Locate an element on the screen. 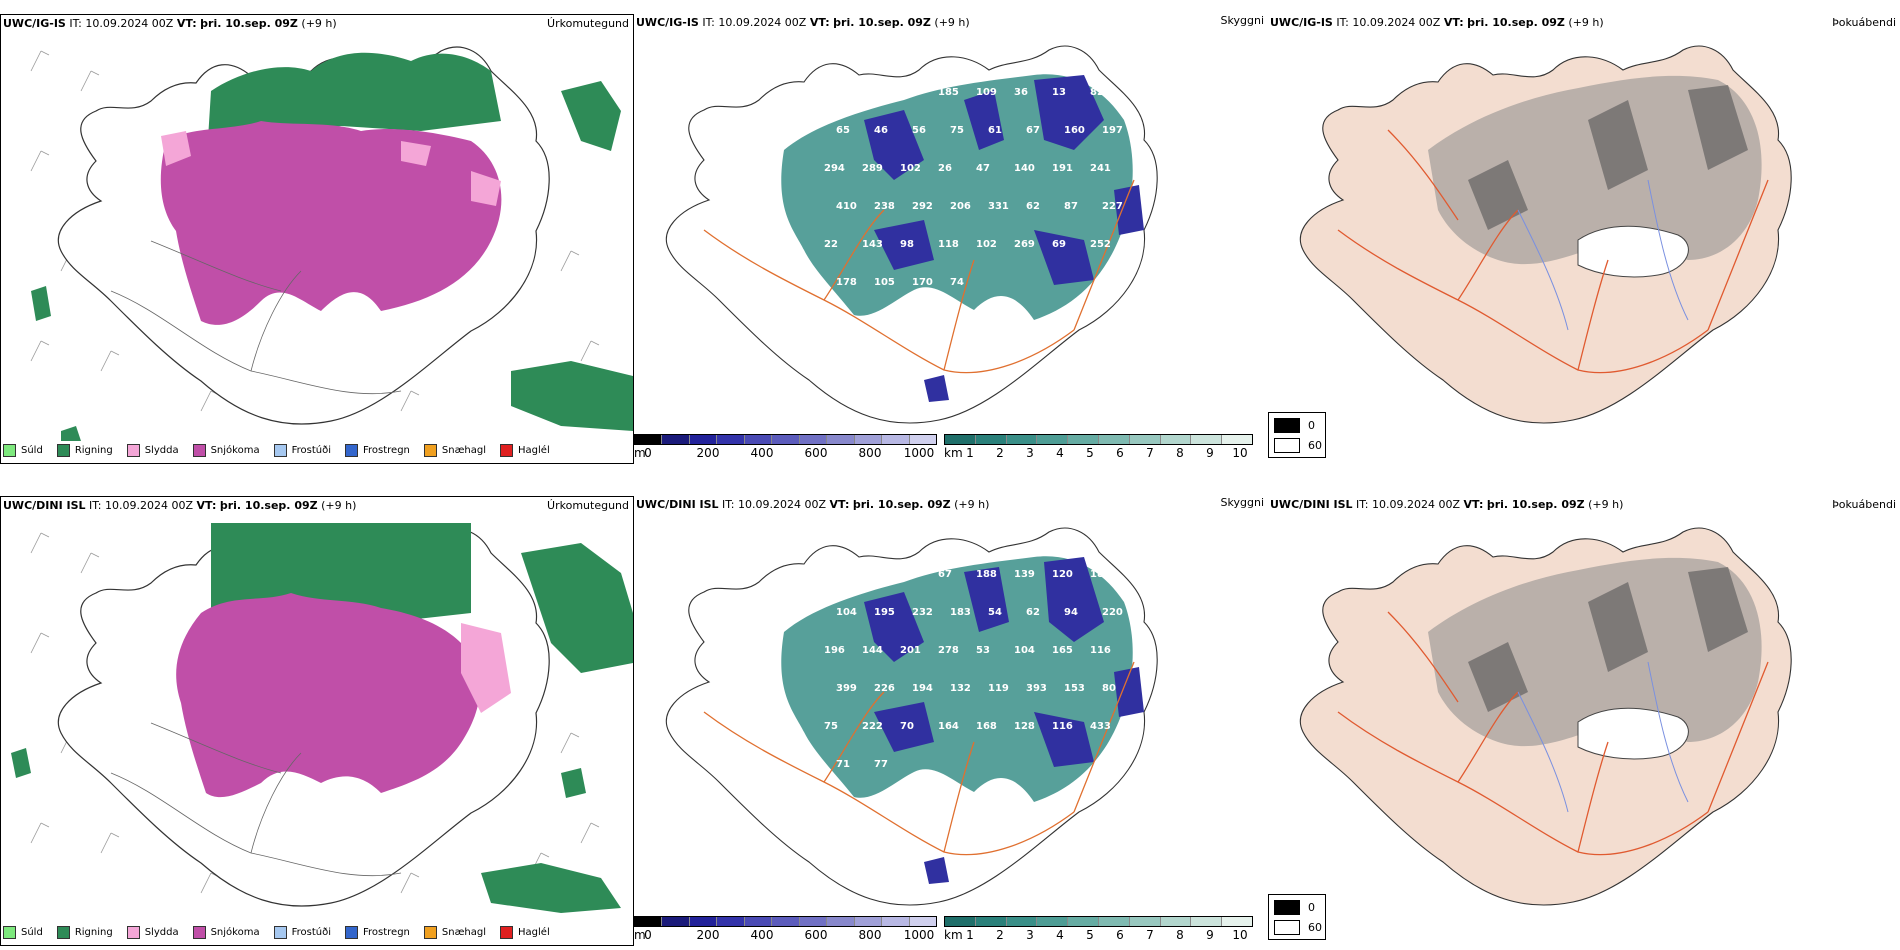  legend-item-snjokoma: Snjókoma is located at coordinates (226, 932).